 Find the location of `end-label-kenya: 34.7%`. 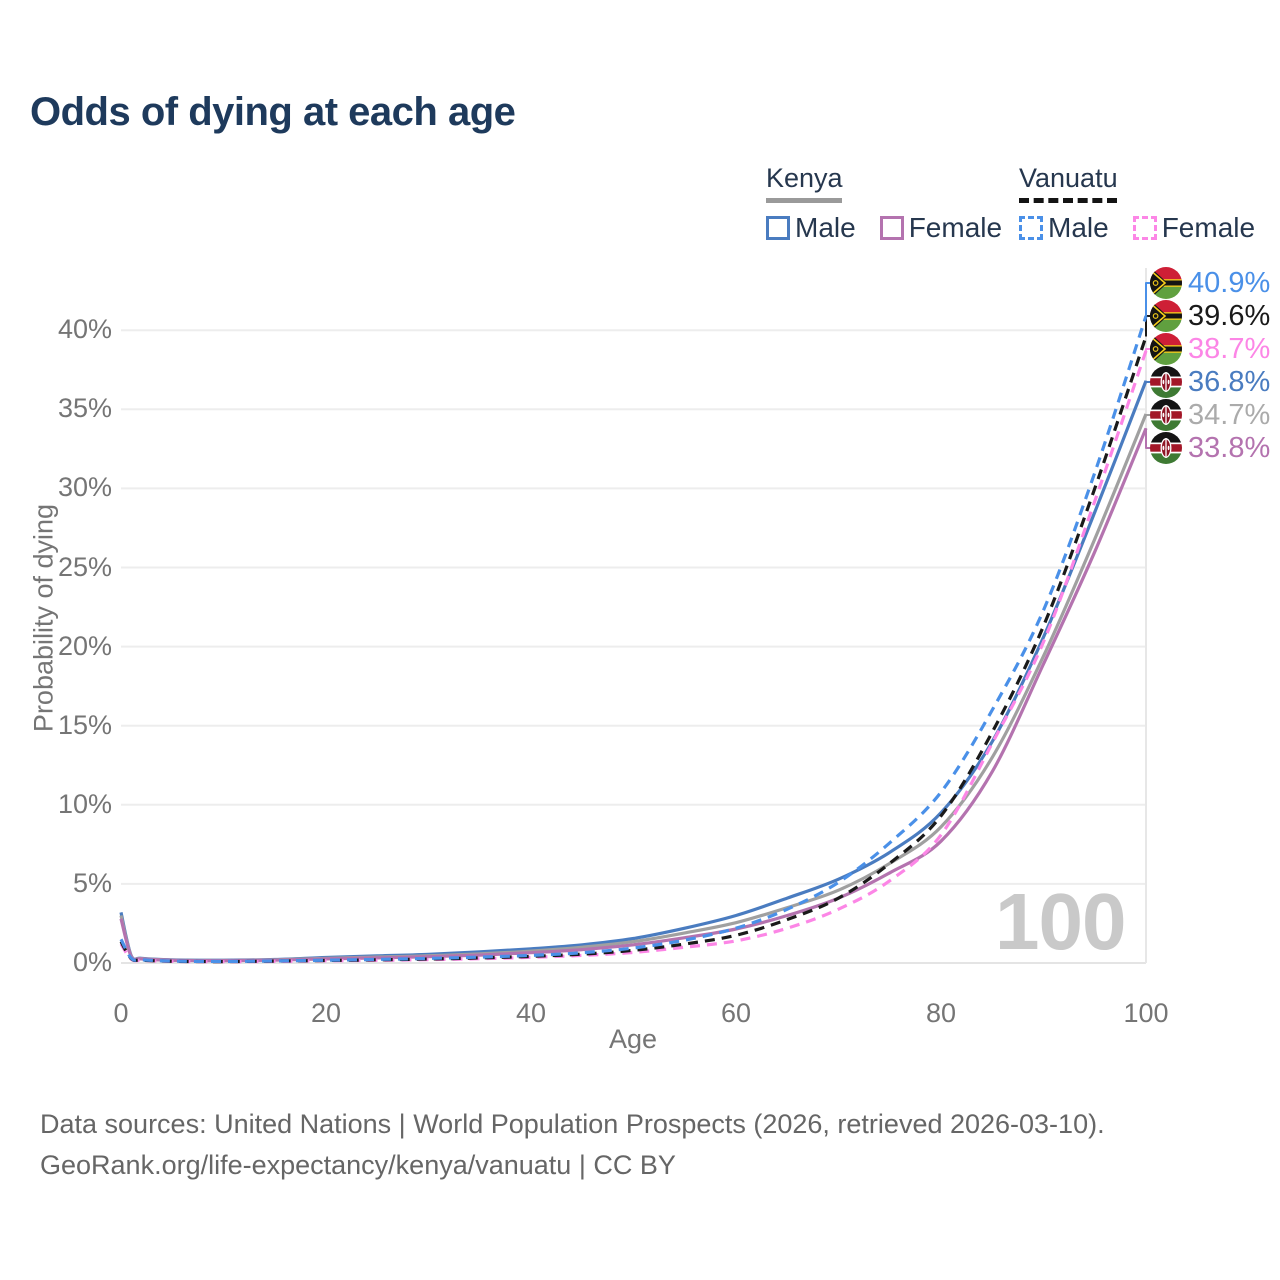

end-label-kenya: 34.7% is located at coordinates (1210, 415).